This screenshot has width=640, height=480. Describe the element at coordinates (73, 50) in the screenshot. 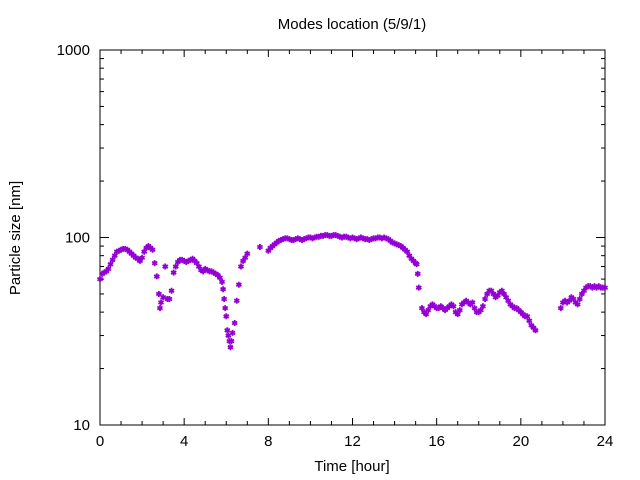

I see `y-tick-label: 1000` at that location.